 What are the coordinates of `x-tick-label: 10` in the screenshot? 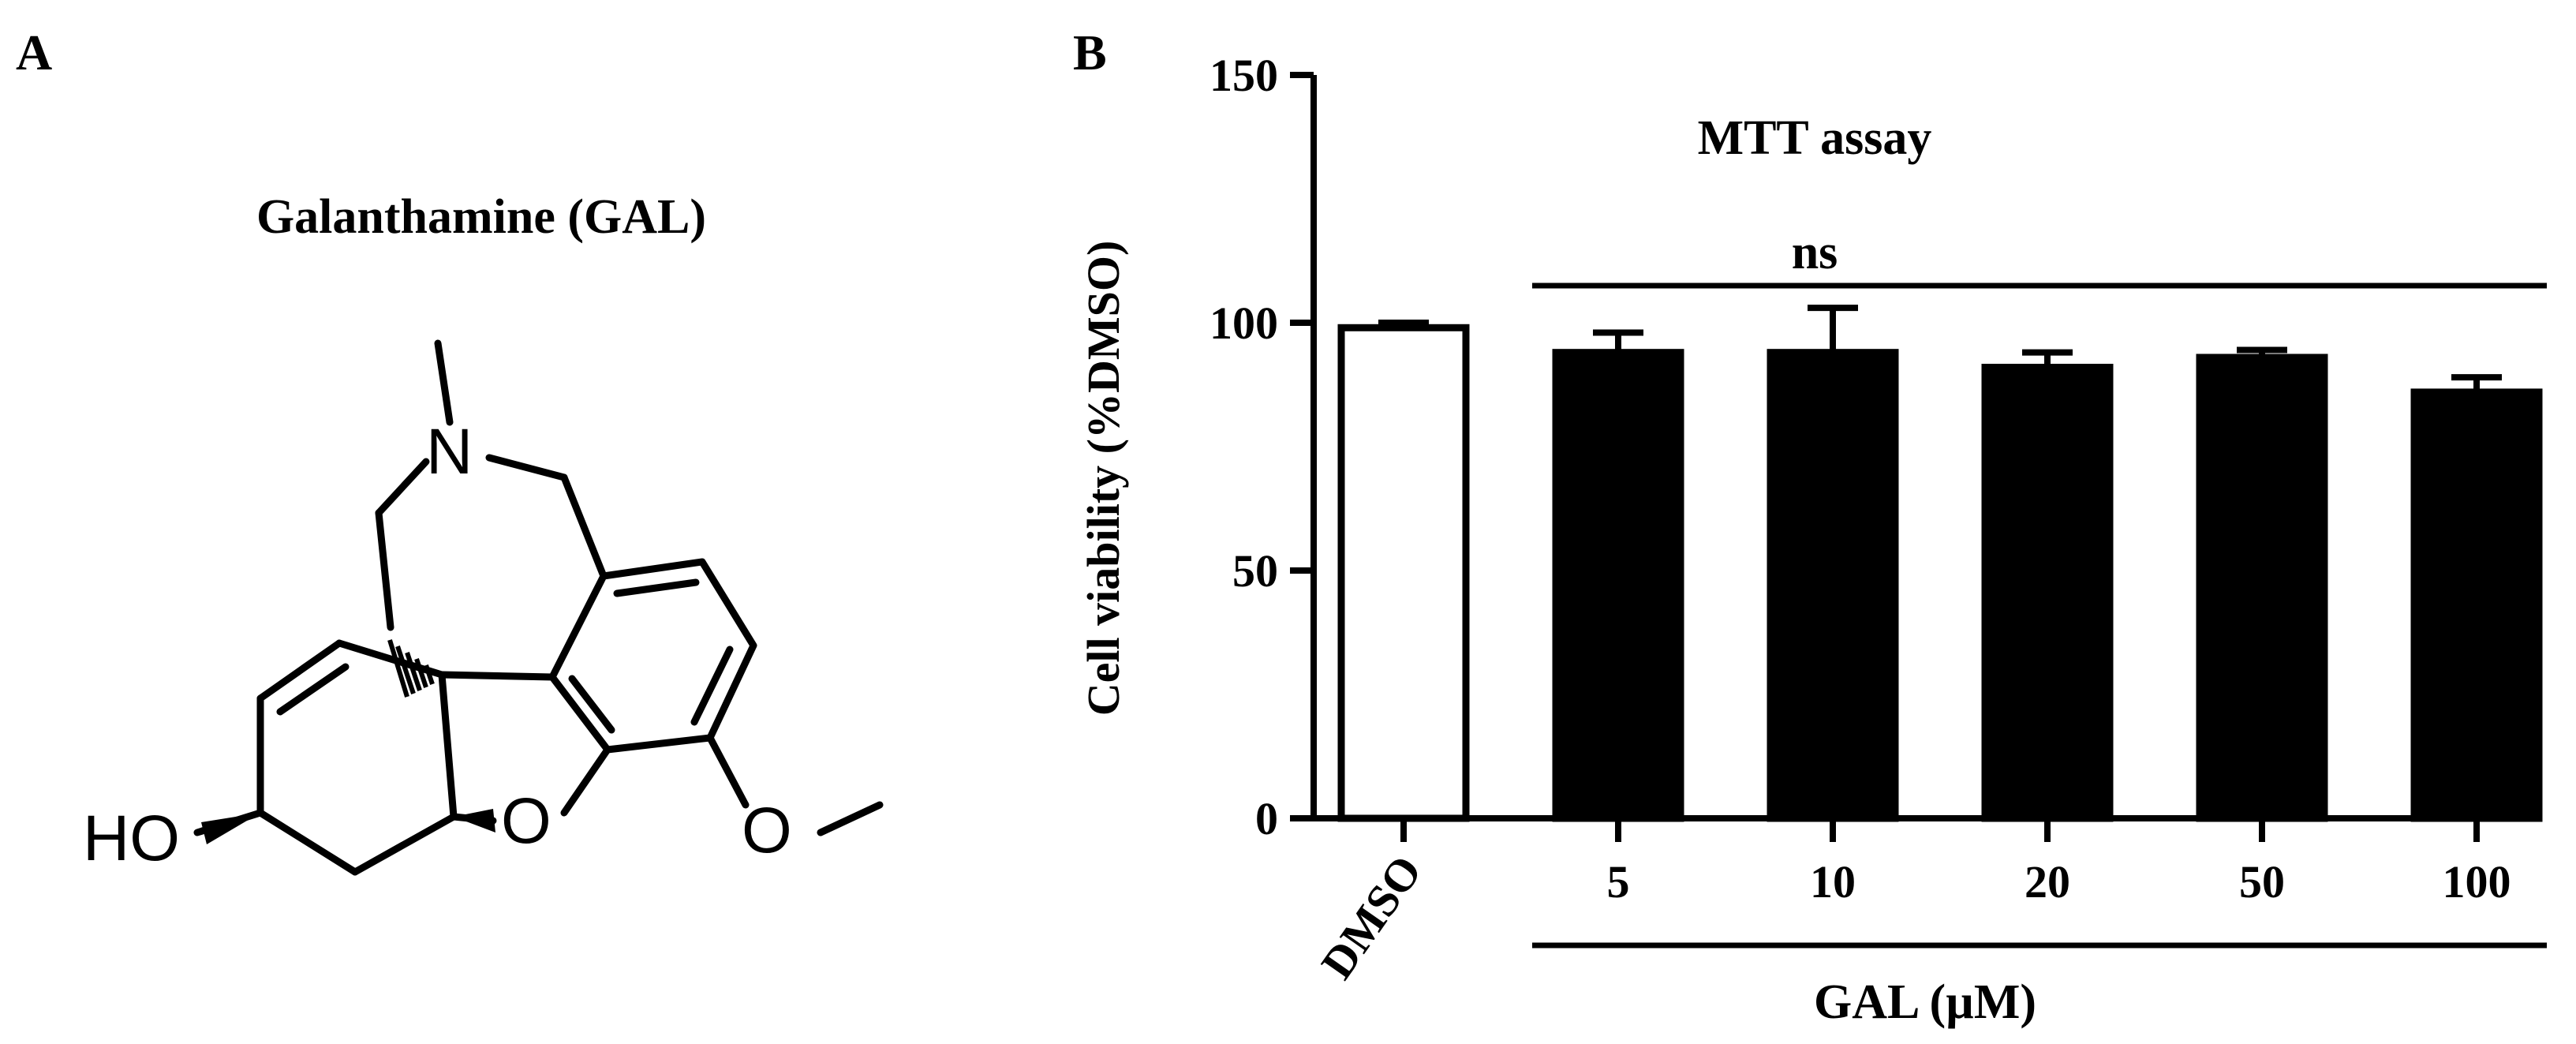 It's located at (1833, 881).